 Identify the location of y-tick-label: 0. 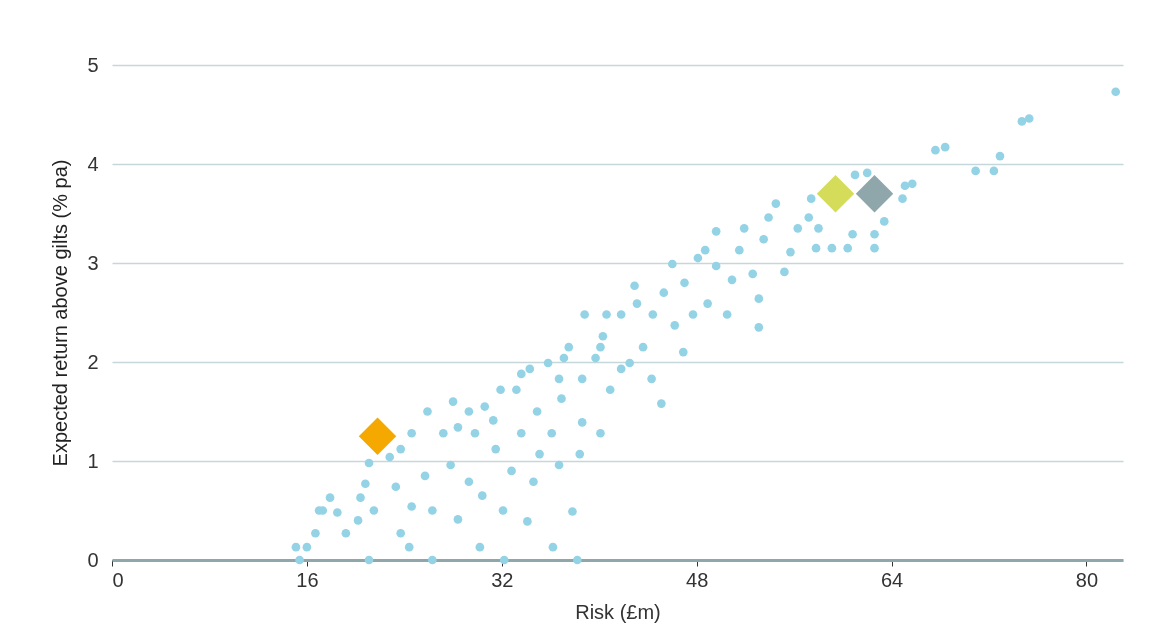
(93, 559).